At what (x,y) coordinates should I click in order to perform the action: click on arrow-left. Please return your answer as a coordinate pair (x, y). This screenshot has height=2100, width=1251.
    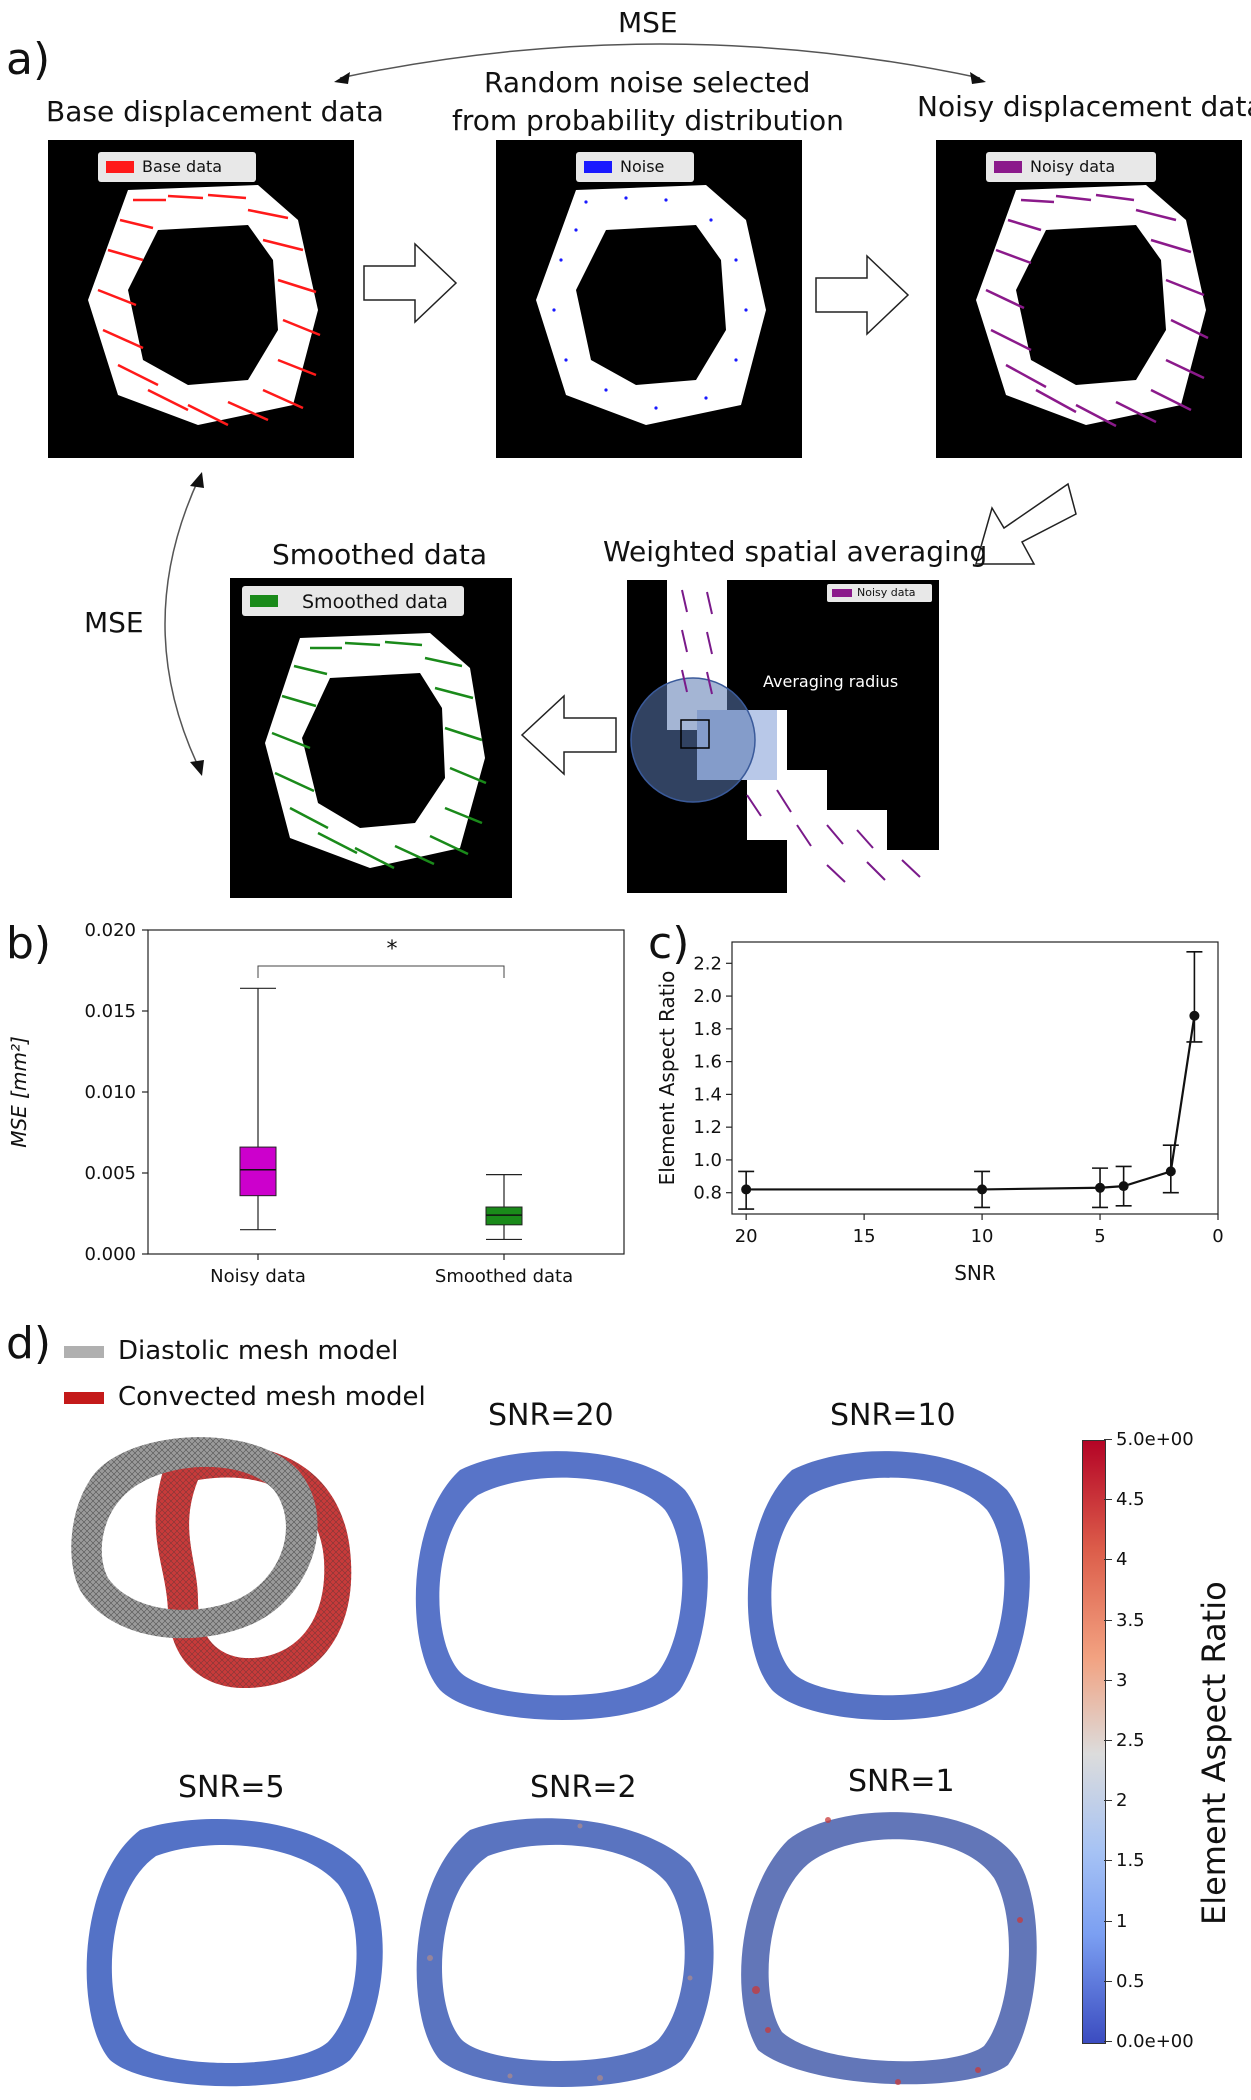
    Looking at the image, I should click on (568, 735).